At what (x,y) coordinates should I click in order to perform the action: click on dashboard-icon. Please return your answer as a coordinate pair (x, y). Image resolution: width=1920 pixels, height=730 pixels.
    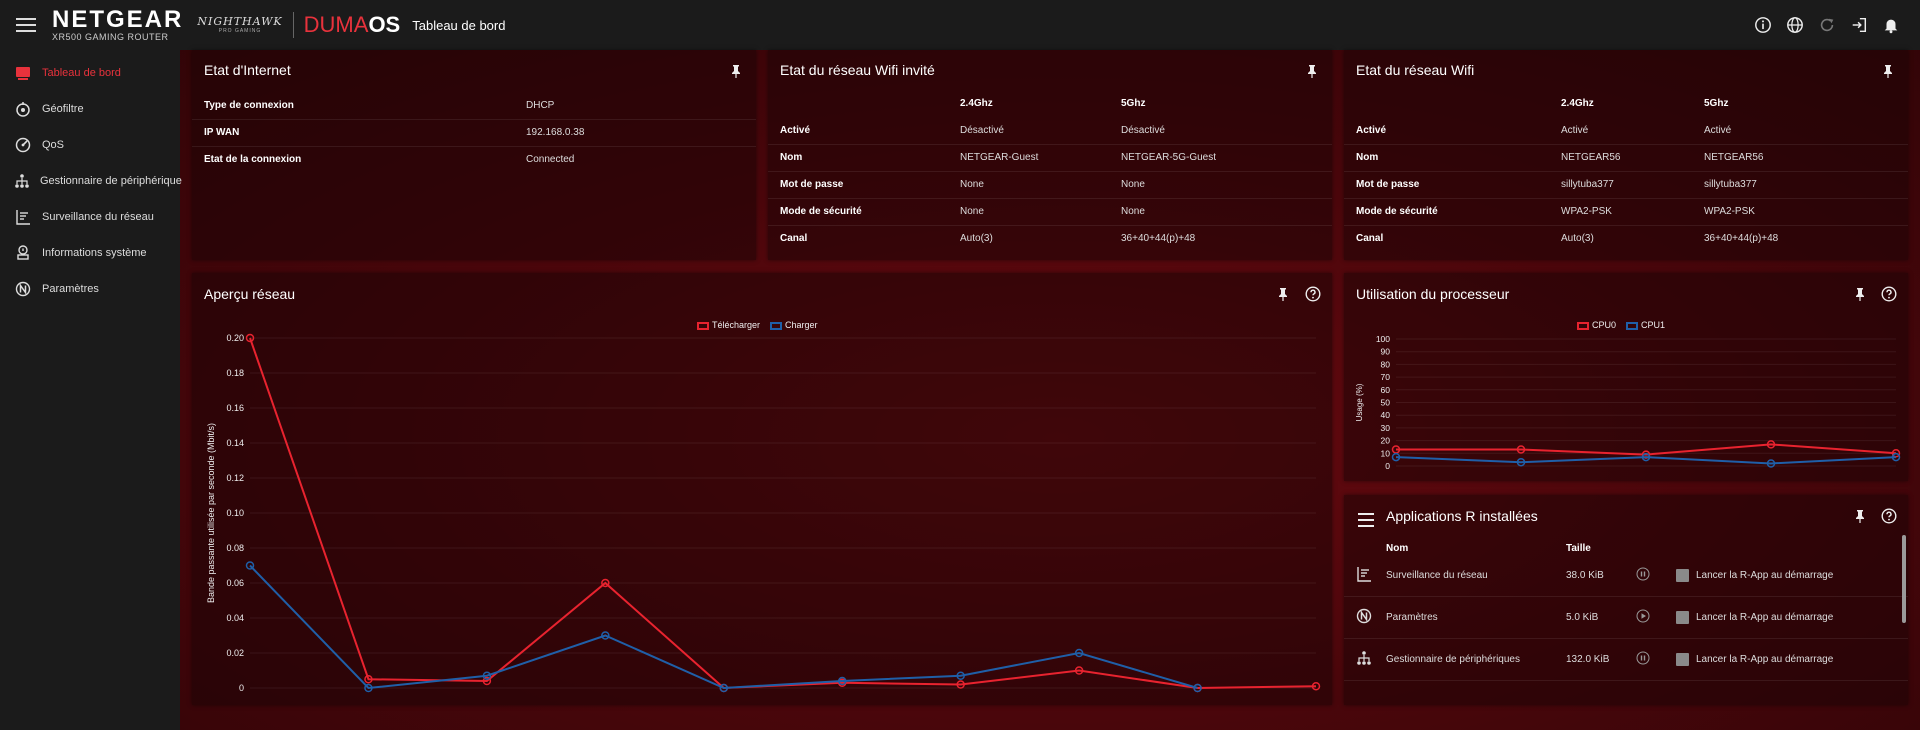
    Looking at the image, I should click on (23, 73).